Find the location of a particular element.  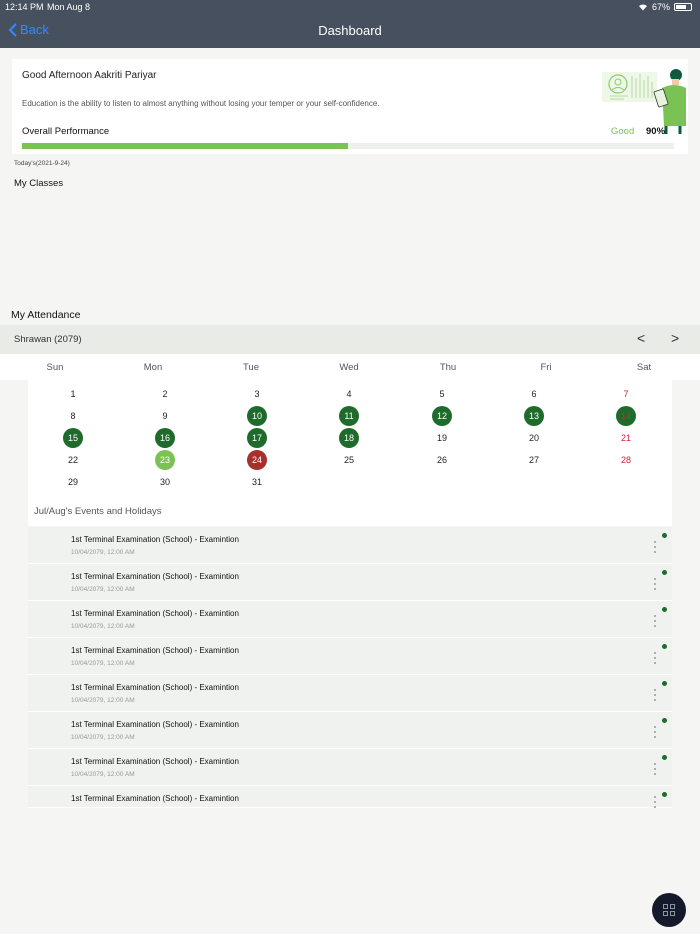

weekday-thu: Thu is located at coordinates (448, 367).